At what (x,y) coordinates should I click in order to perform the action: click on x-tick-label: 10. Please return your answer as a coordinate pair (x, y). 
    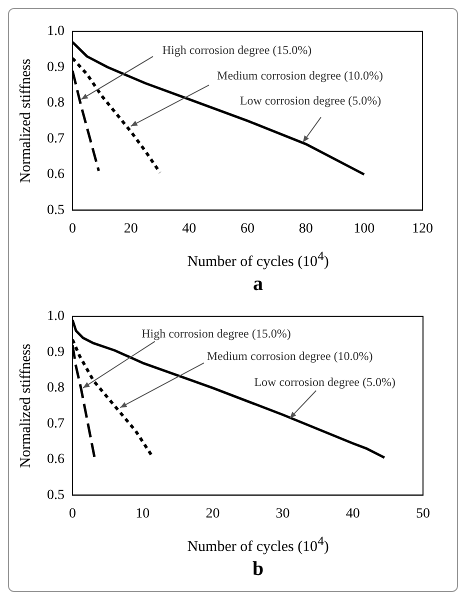
    Looking at the image, I should click on (143, 514).